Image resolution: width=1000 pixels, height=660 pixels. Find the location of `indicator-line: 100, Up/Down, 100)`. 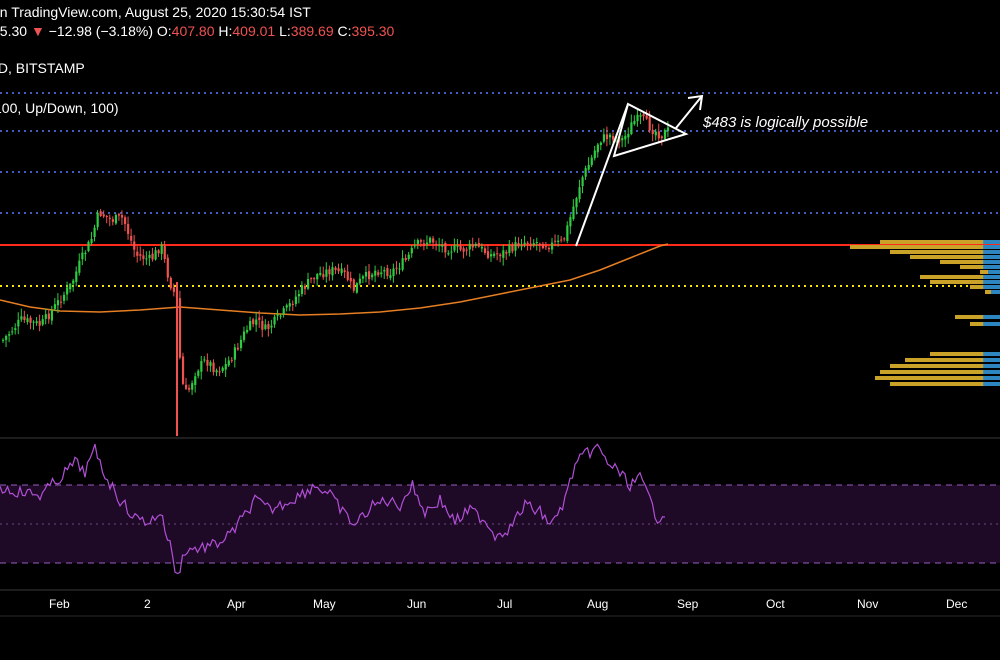

indicator-line: 100, Up/Down, 100) is located at coordinates (59, 108).